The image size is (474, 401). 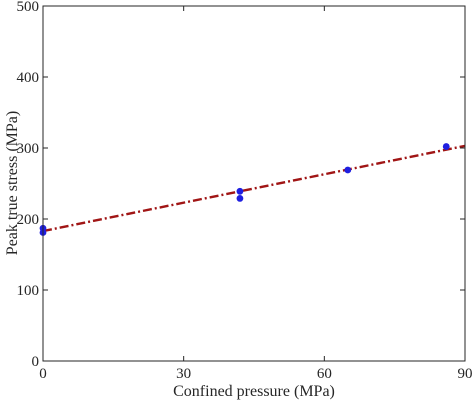 What do you see at coordinates (12, 183) in the screenshot?
I see `y-axis-title: Peak true stress (MPa)` at bounding box center [12, 183].